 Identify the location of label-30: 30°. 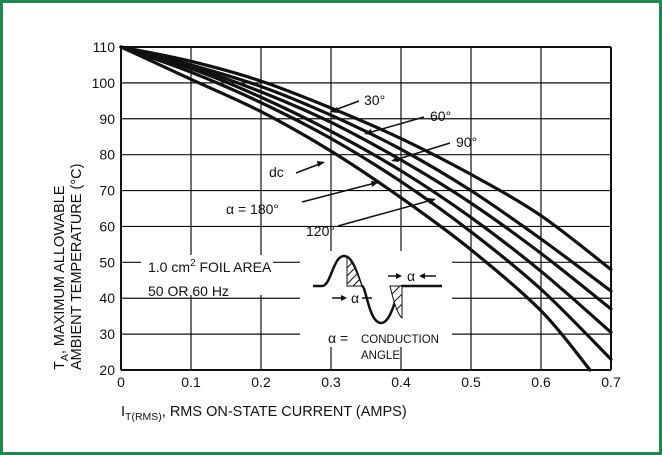
(374, 100).